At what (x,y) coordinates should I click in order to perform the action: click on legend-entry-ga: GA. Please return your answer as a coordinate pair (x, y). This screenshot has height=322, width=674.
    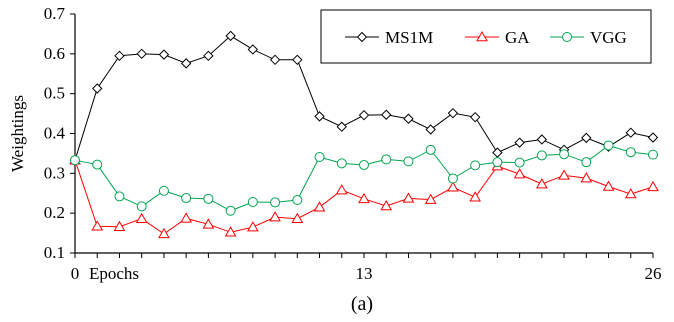
    Looking at the image, I should click on (497, 37).